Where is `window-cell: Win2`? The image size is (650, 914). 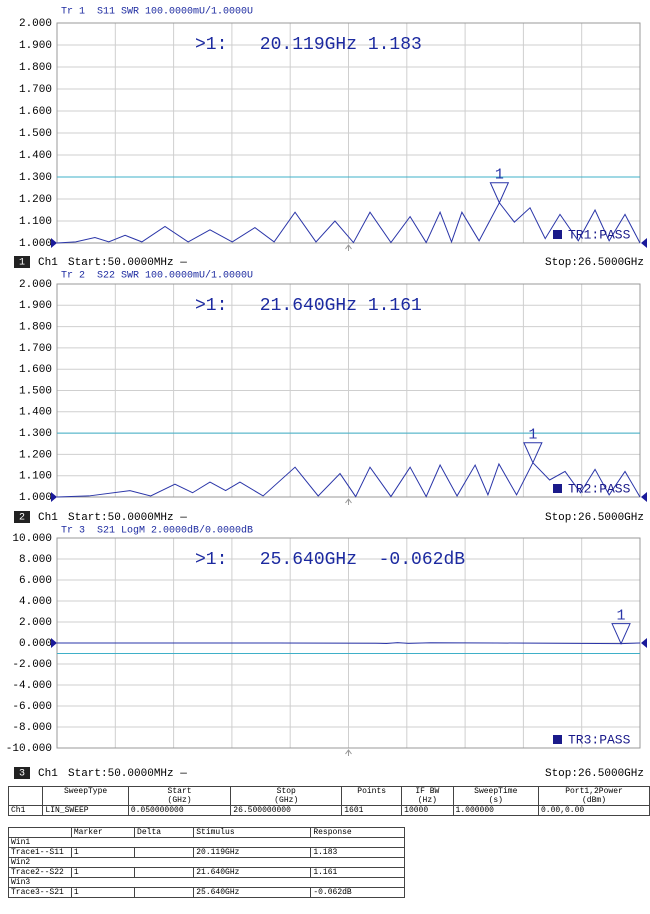
window-cell: Win2 is located at coordinates (206, 862).